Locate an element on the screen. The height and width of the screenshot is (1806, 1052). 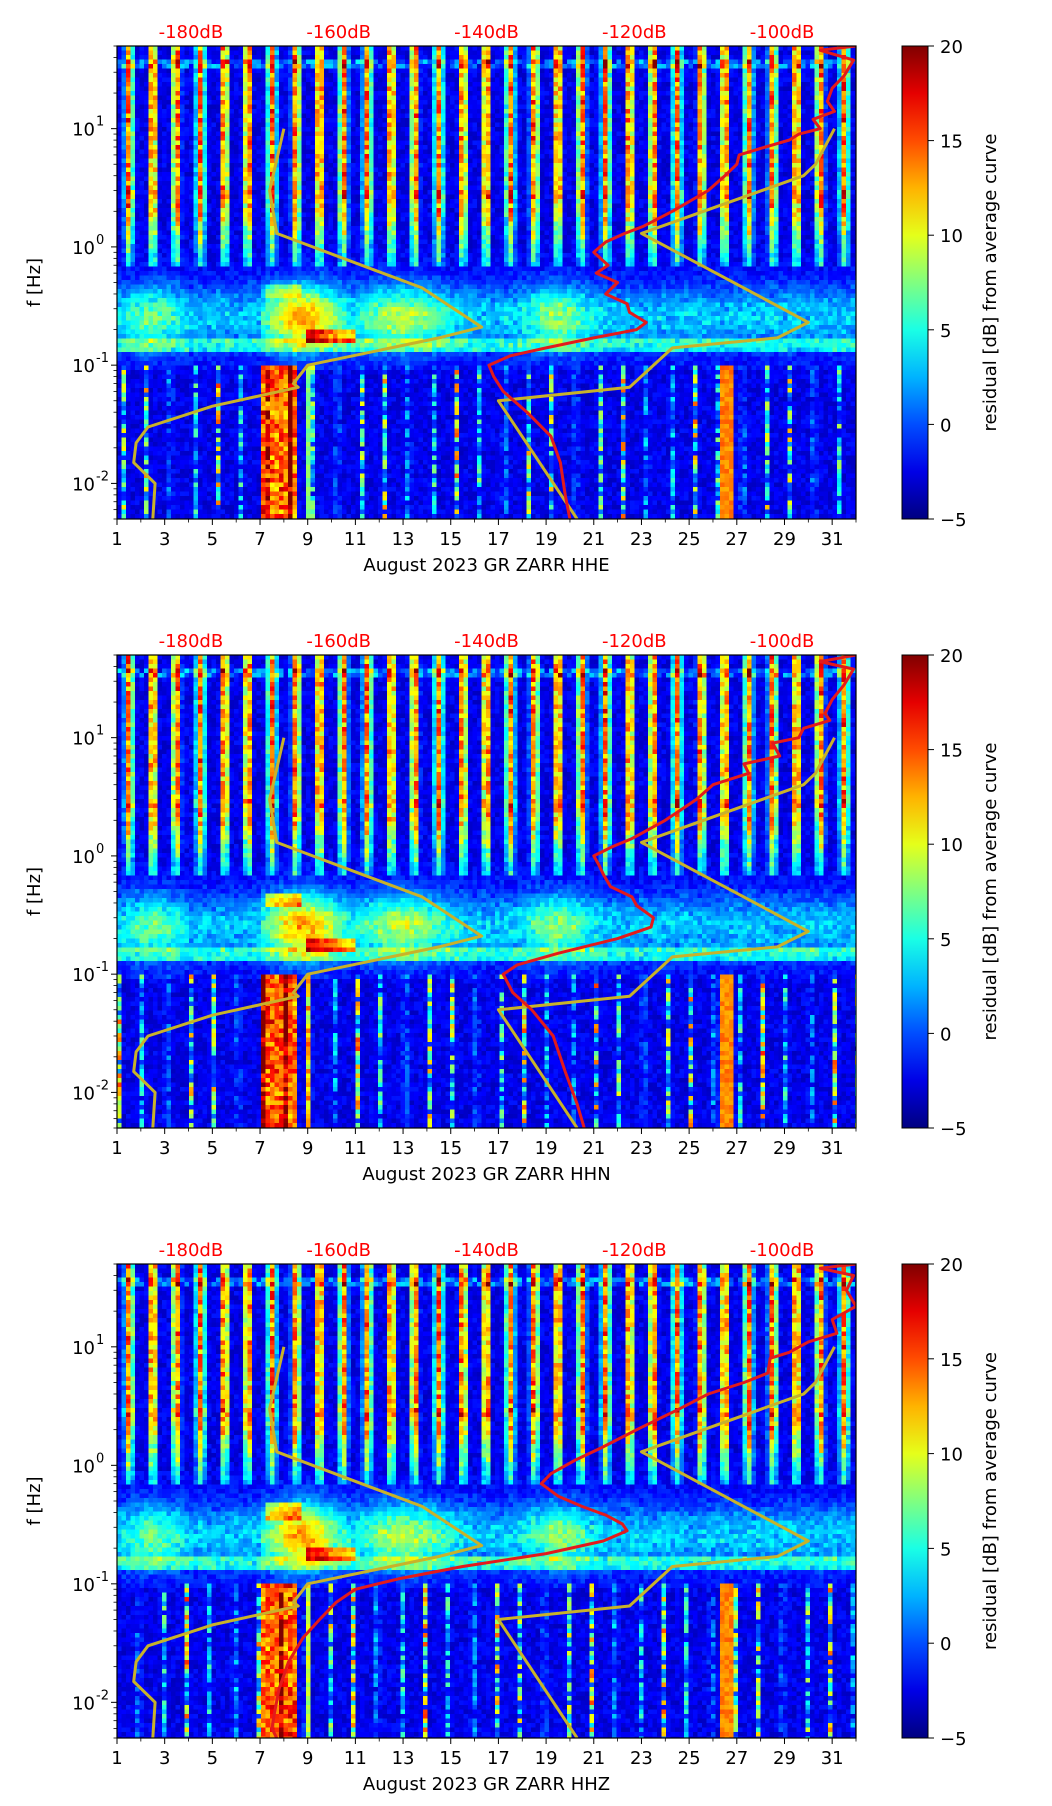
x-axis-label: August 2023 GR ZARR HHZ is located at coordinates (486, 1784).